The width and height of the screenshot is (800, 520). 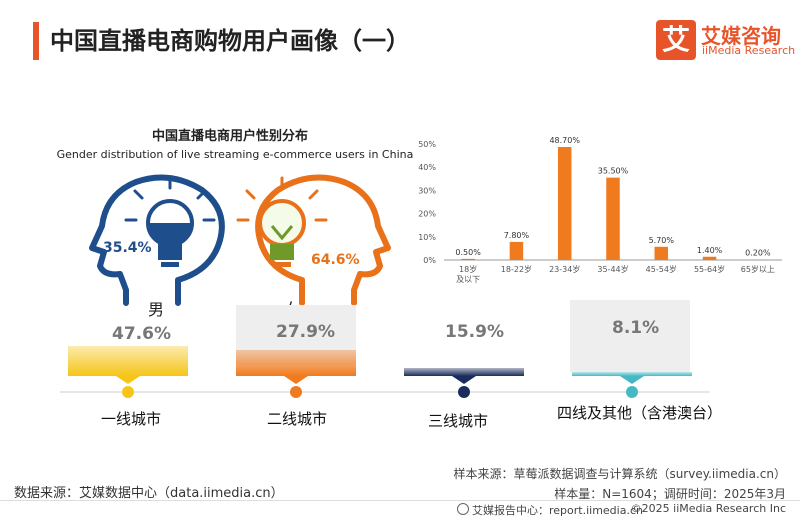 What do you see at coordinates (427, 144) in the screenshot?
I see `y-tick-label: 50%` at bounding box center [427, 144].